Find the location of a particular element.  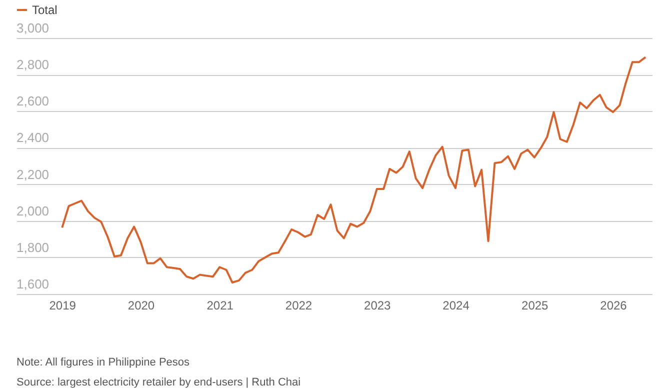

y-tick-label: 2,600 is located at coordinates (33, 101).